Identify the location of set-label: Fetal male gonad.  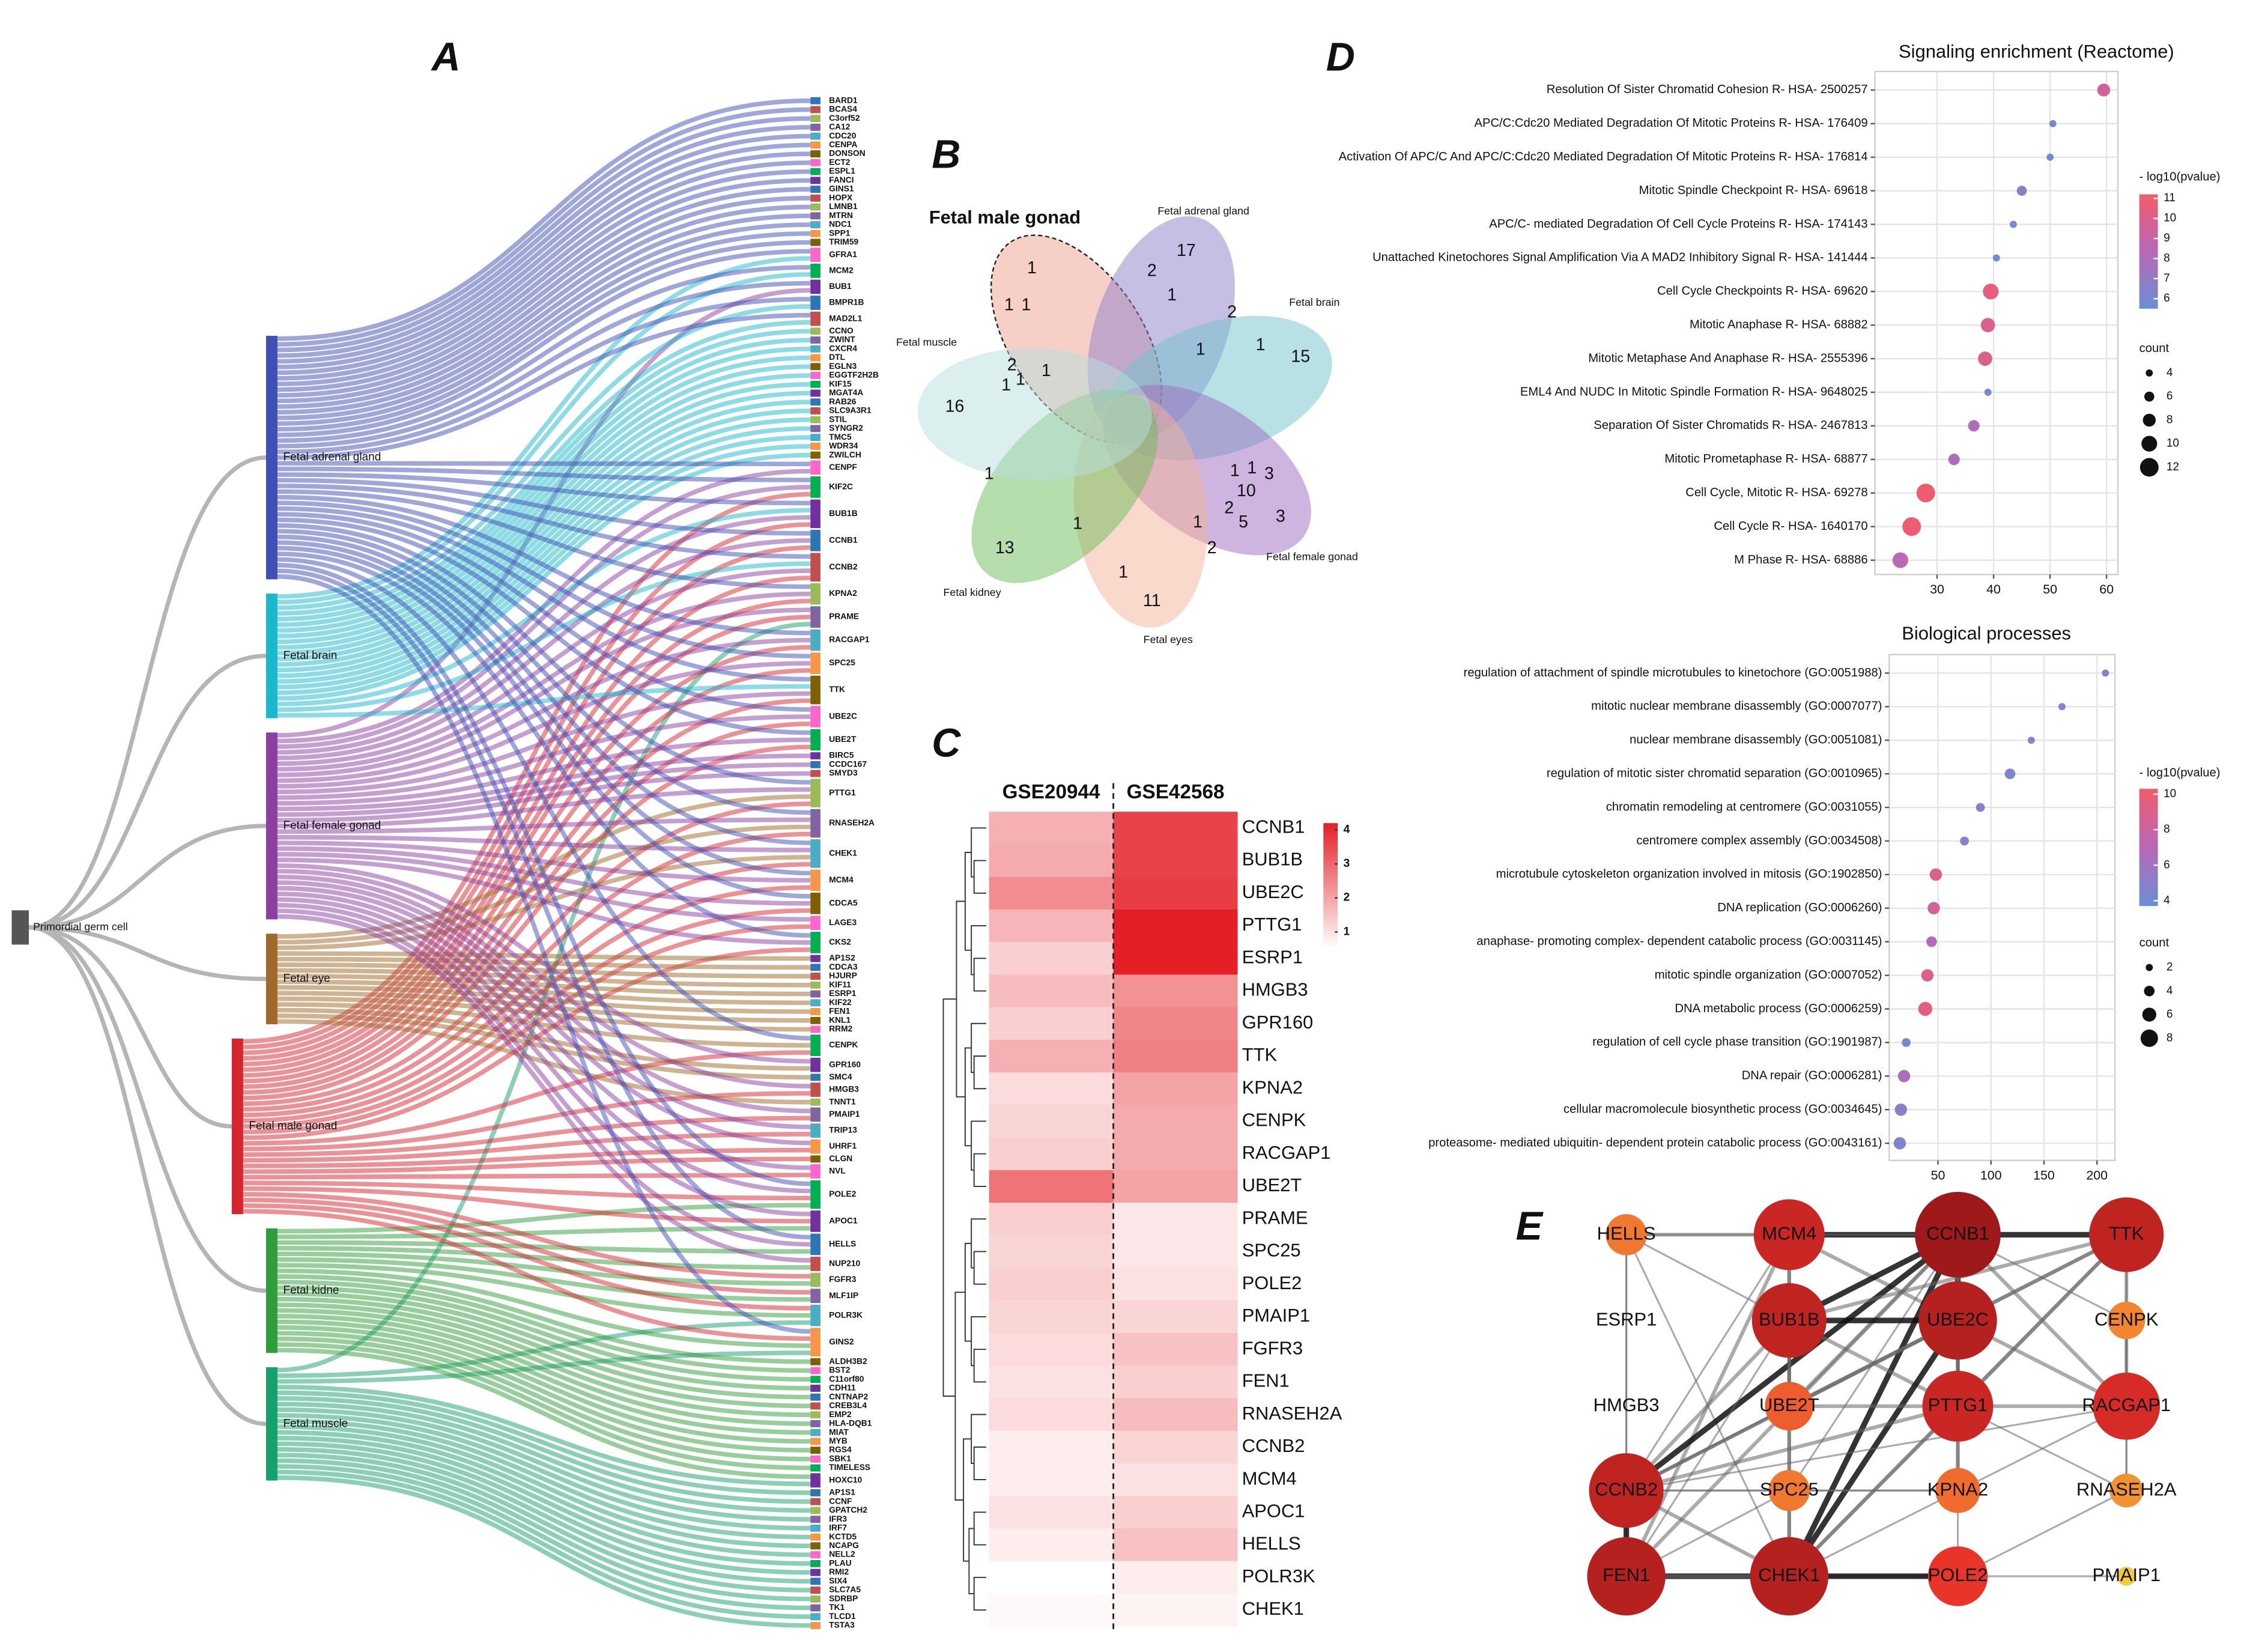
(1005, 218).